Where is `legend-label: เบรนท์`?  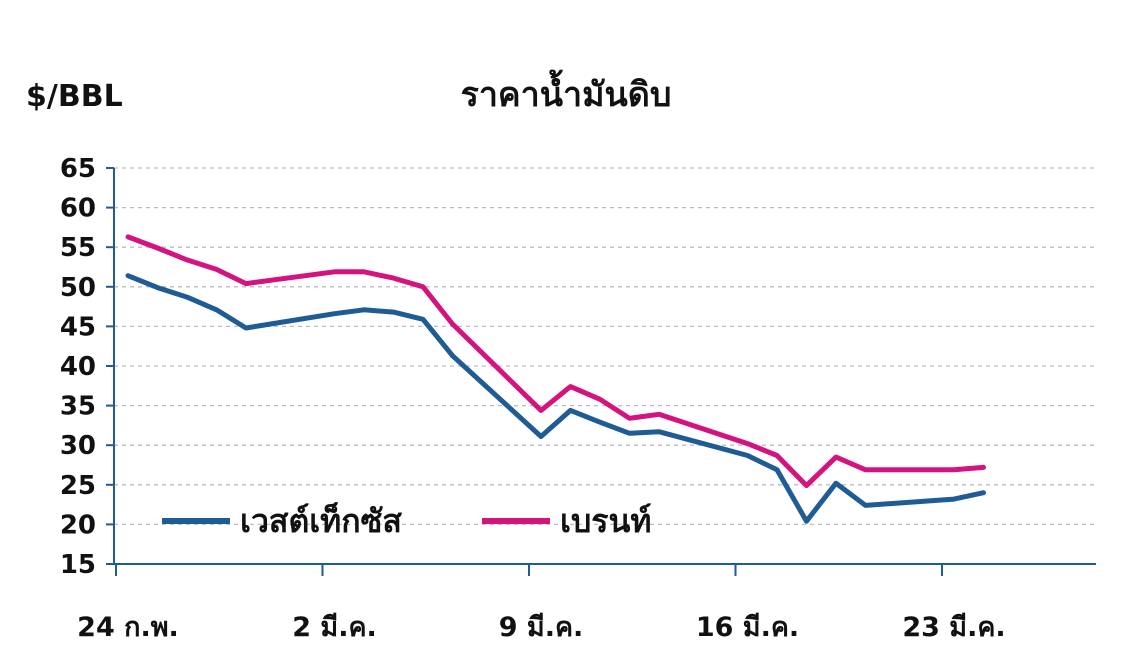 legend-label: เบรนท์ is located at coordinates (605, 521).